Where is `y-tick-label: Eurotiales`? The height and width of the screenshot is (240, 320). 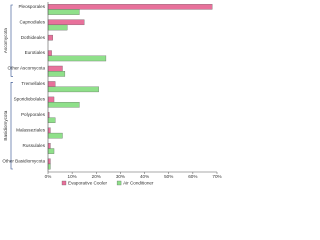
y-tick-label: Eurotiales is located at coordinates (35, 52).